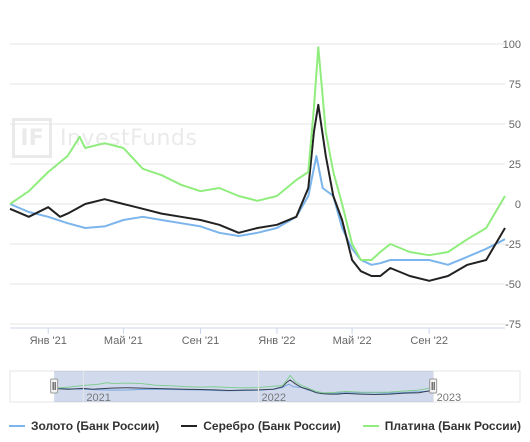 The image size is (530, 442). Describe the element at coordinates (513, 245) in the screenshot. I see `y-tick-label: -25` at that location.